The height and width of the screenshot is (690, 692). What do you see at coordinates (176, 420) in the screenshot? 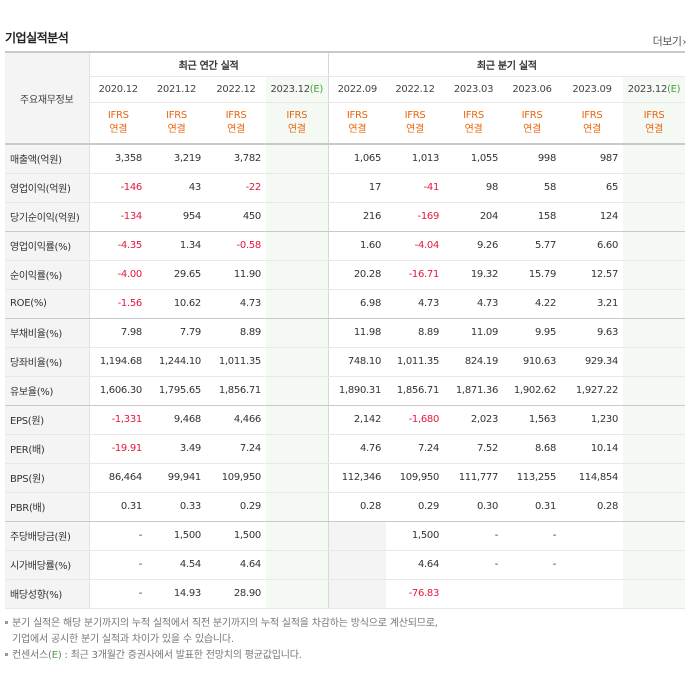
I see `data-cell: 9,468` at bounding box center [176, 420].